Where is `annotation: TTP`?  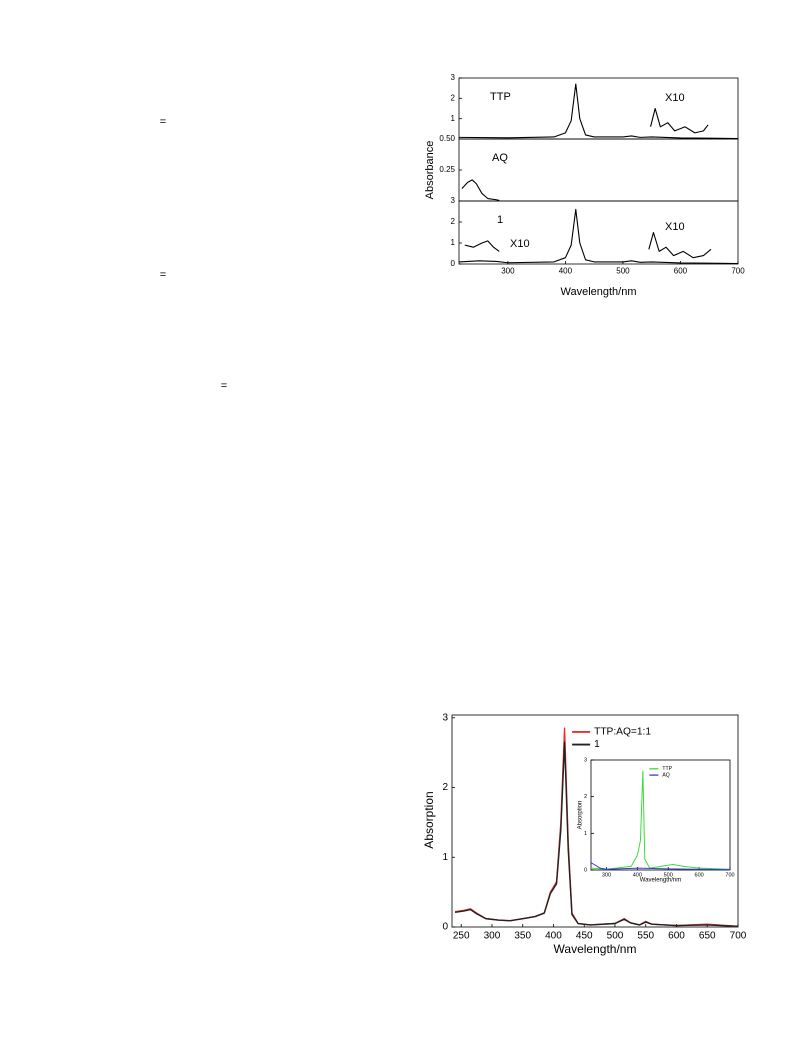
annotation: TTP is located at coordinates (500, 97).